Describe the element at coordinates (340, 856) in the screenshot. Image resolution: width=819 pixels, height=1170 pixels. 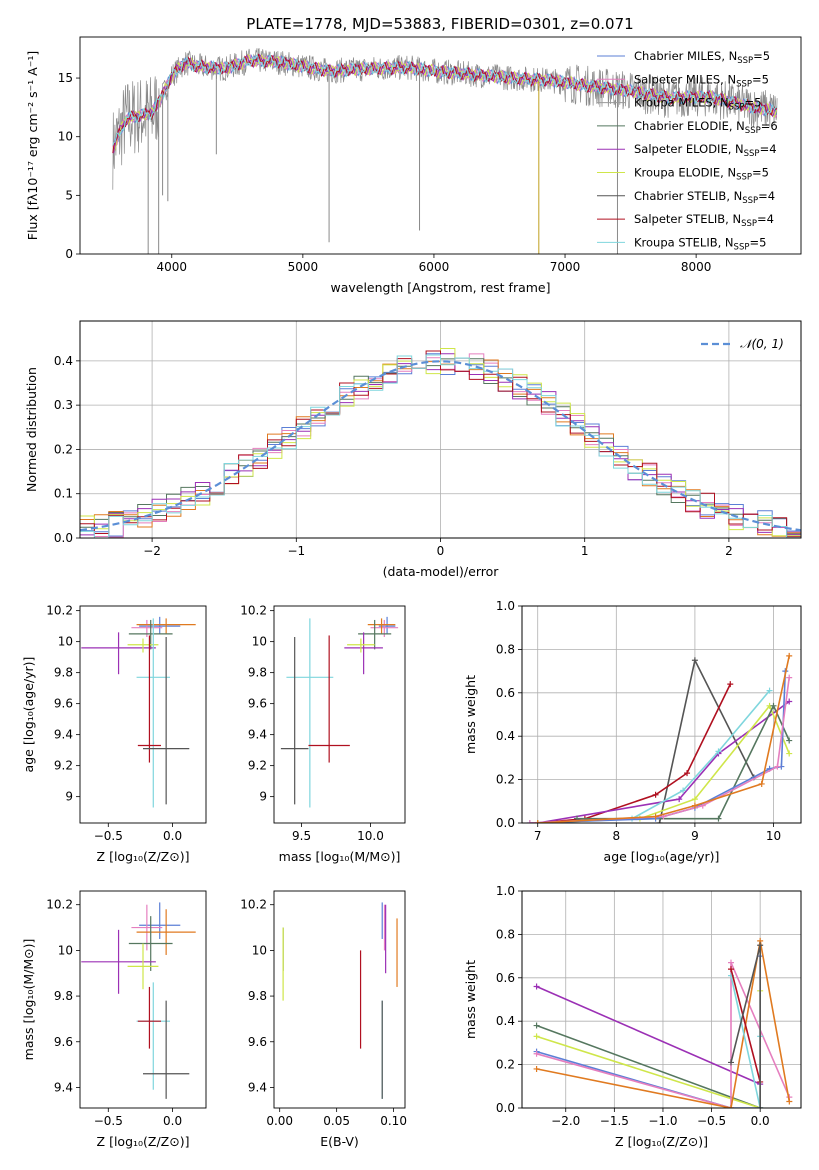
I see `x-axis-label: mass [log₁₀(M/M⊙)]` at that location.